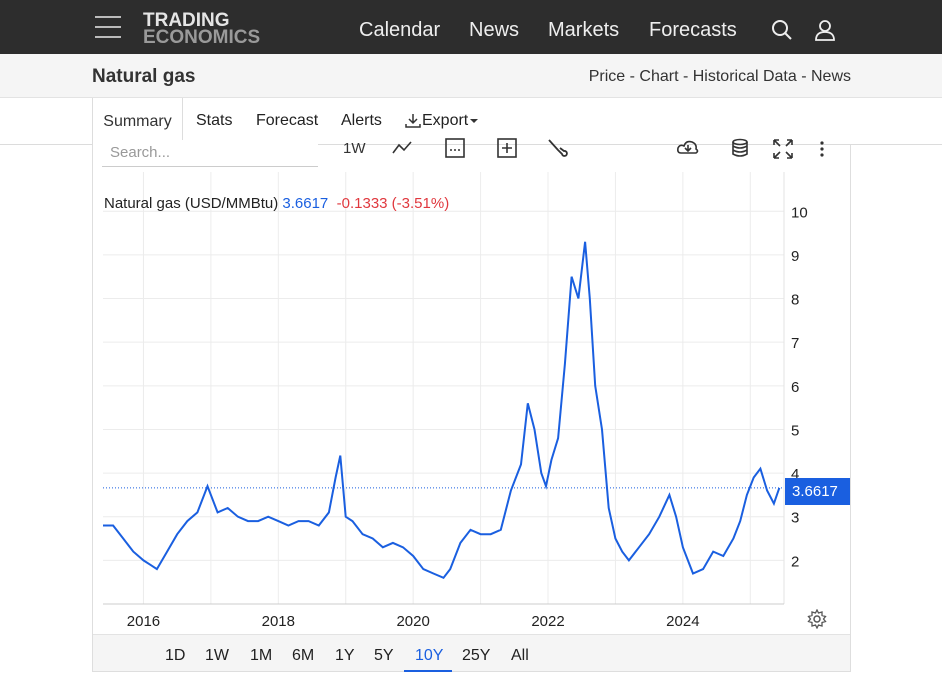  Describe the element at coordinates (795, 561) in the screenshot. I see `y-tick-label: 2` at that location.